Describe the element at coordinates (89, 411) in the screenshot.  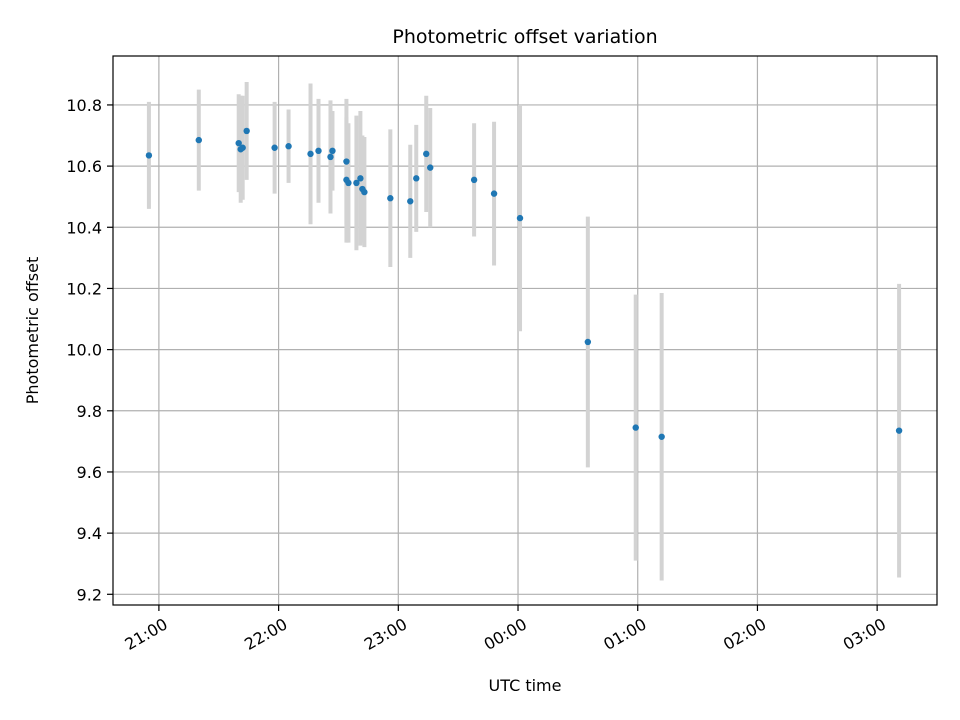
I see `y-tick-label: 9.8` at that location.